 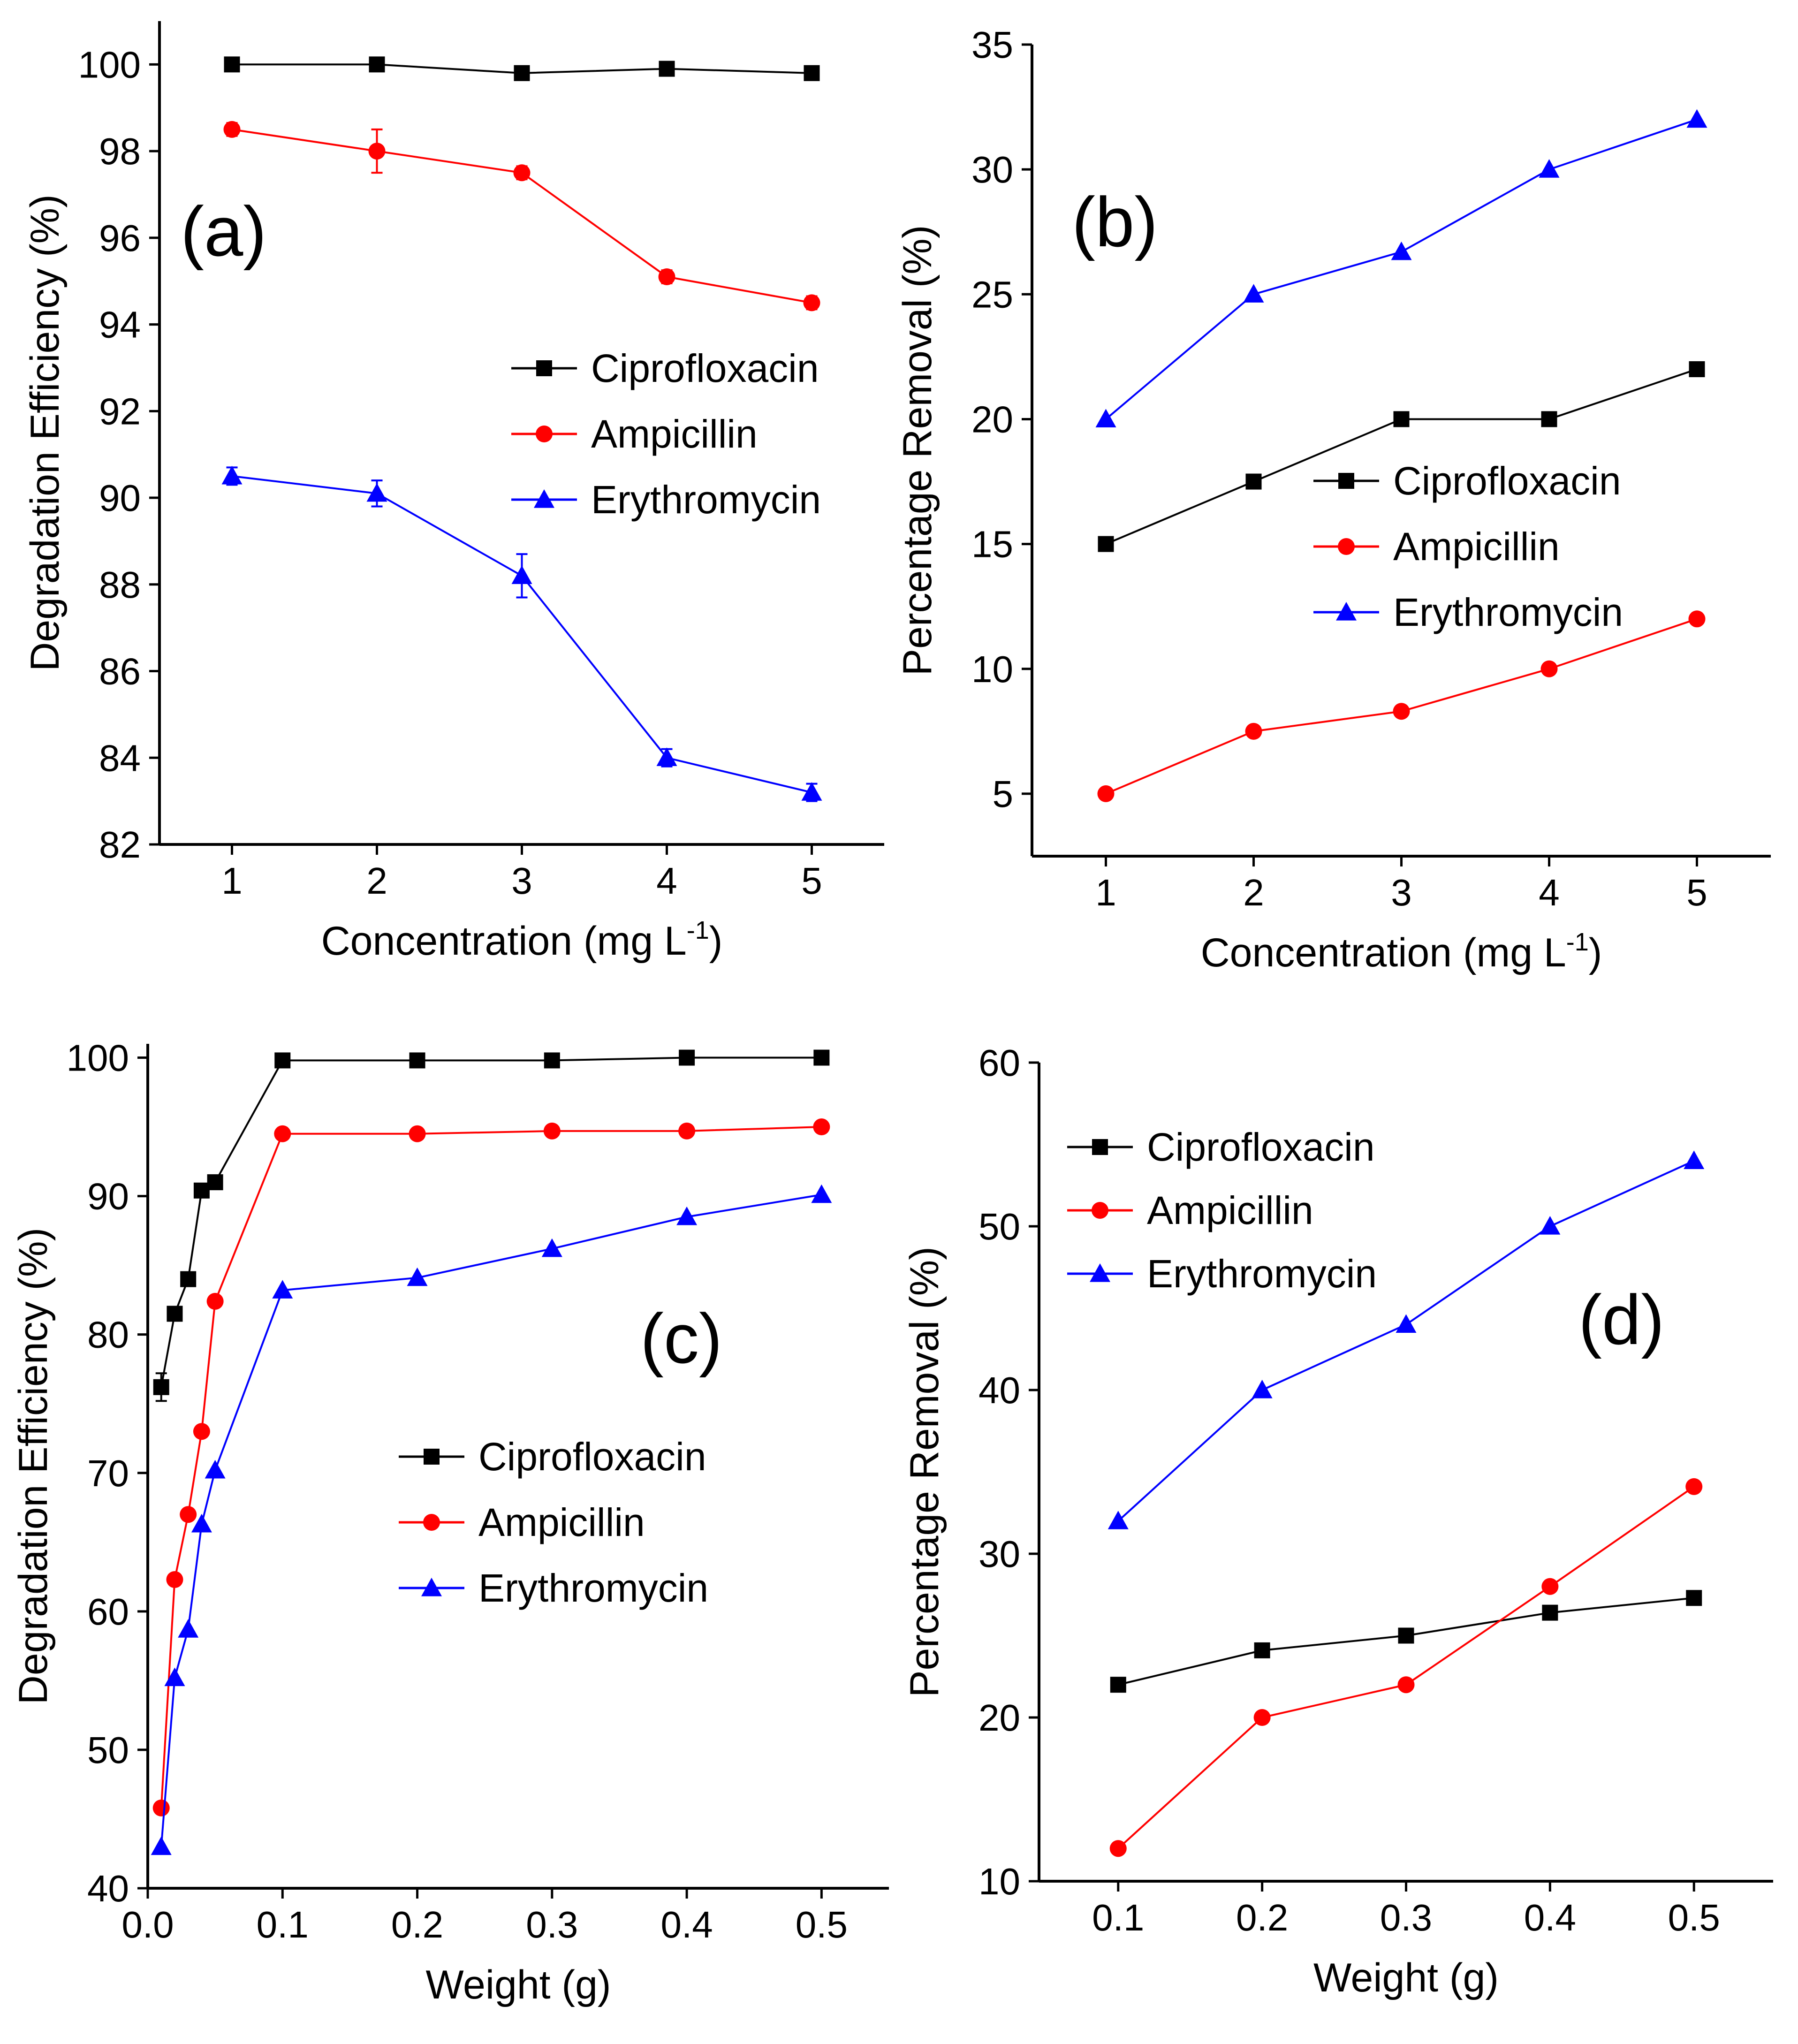 I want to click on y-tick-label: 82, so click(x=120, y=845).